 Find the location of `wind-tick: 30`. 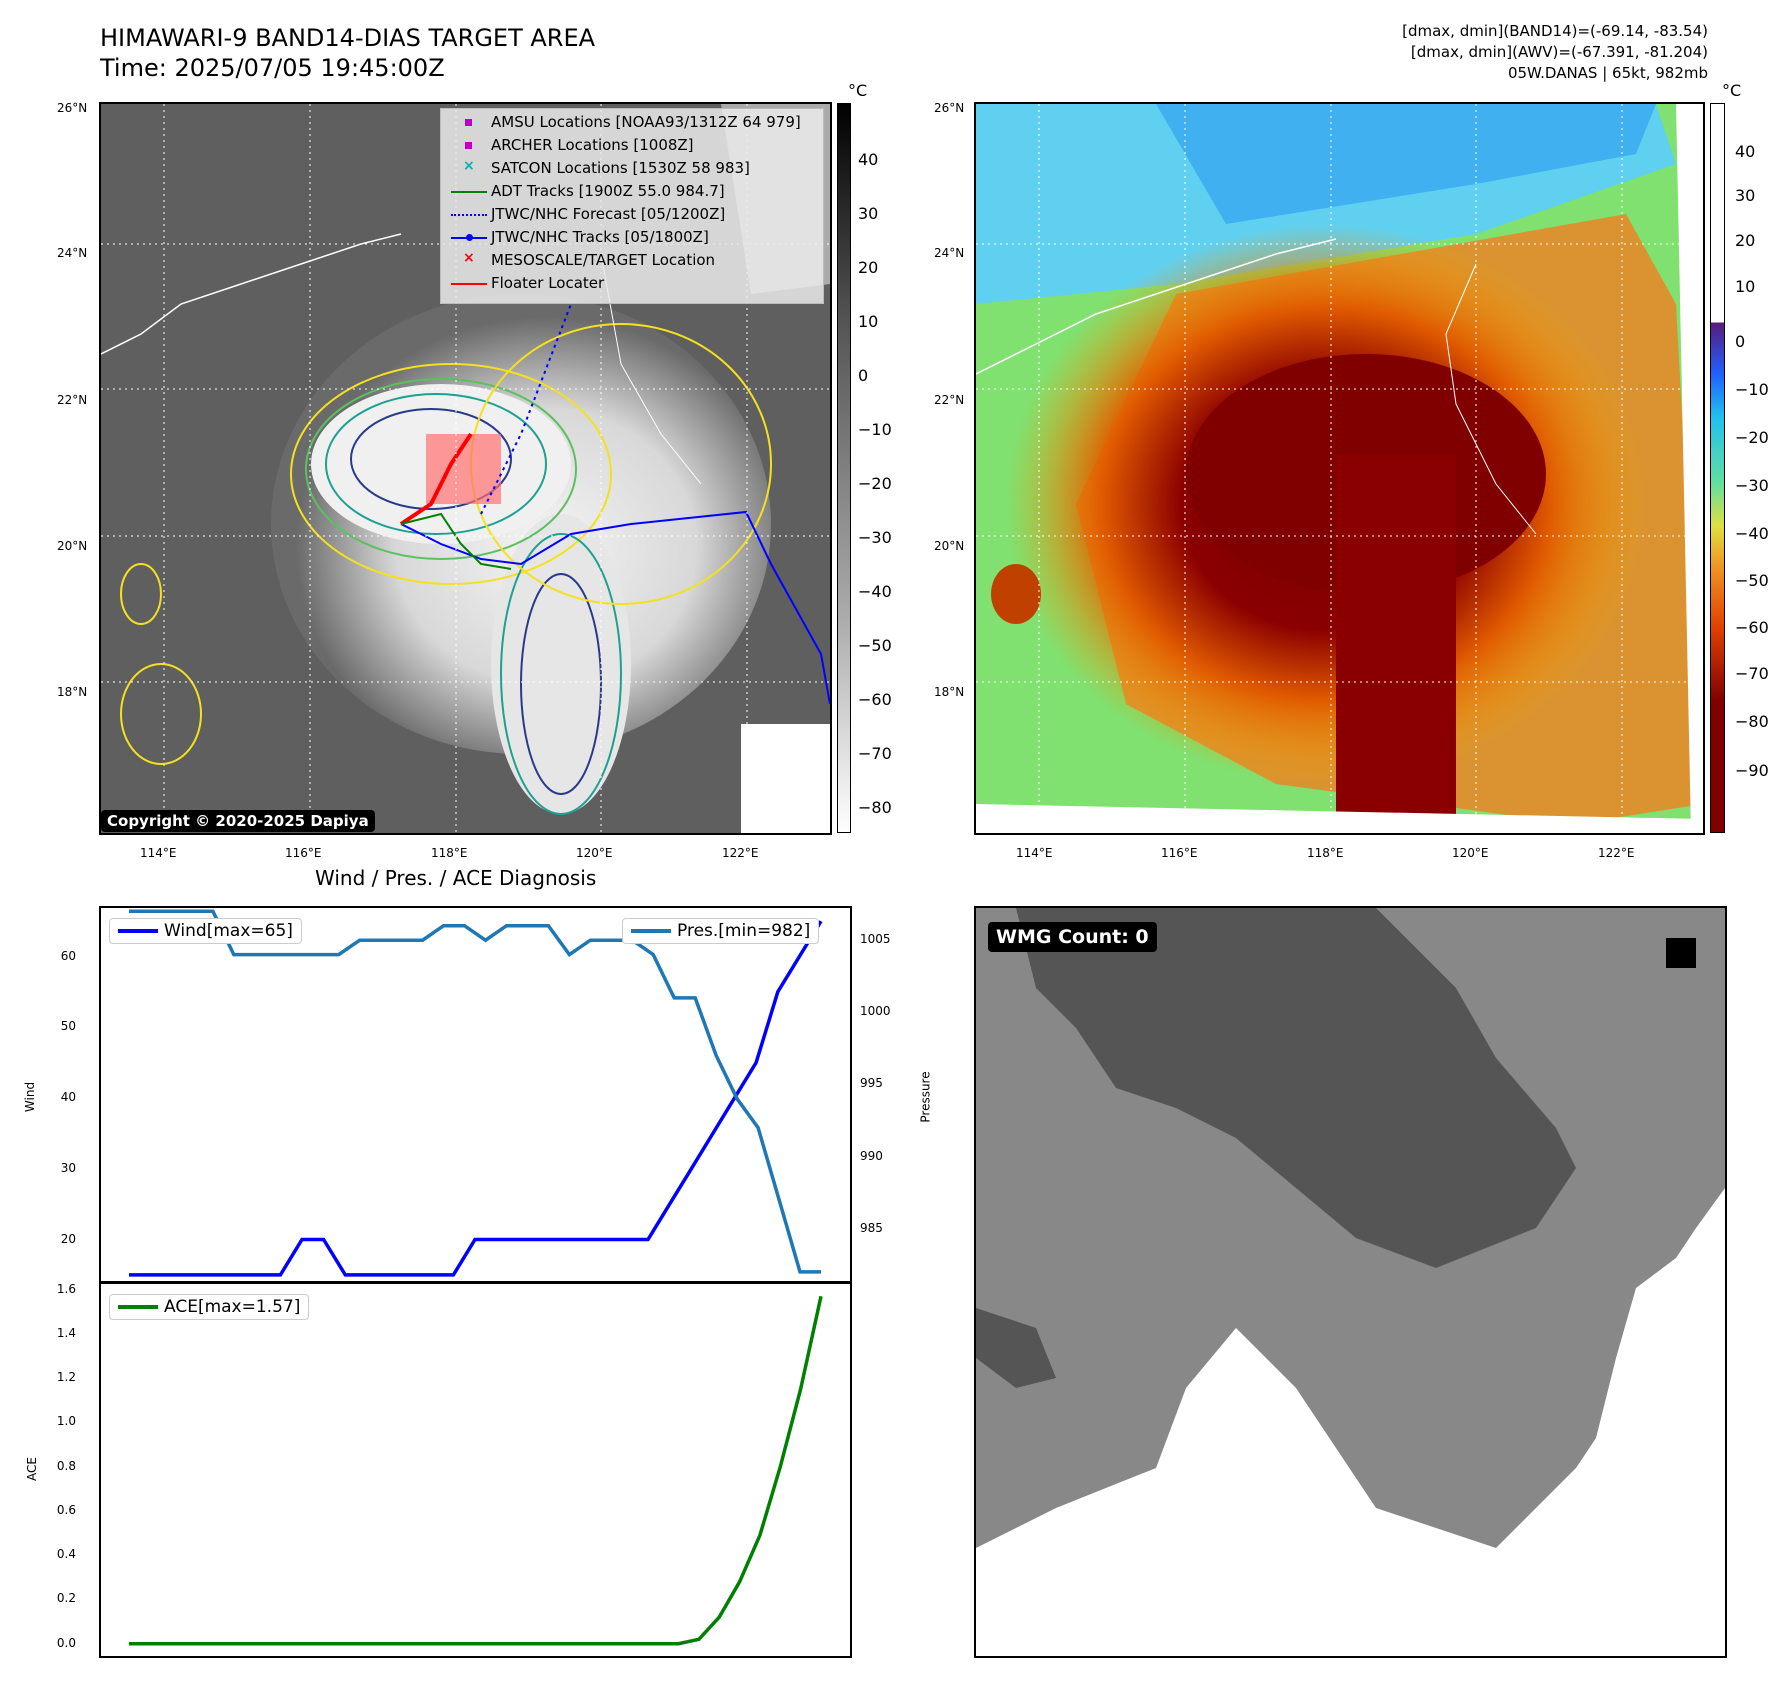

wind-tick: 30 is located at coordinates (68, 1167).